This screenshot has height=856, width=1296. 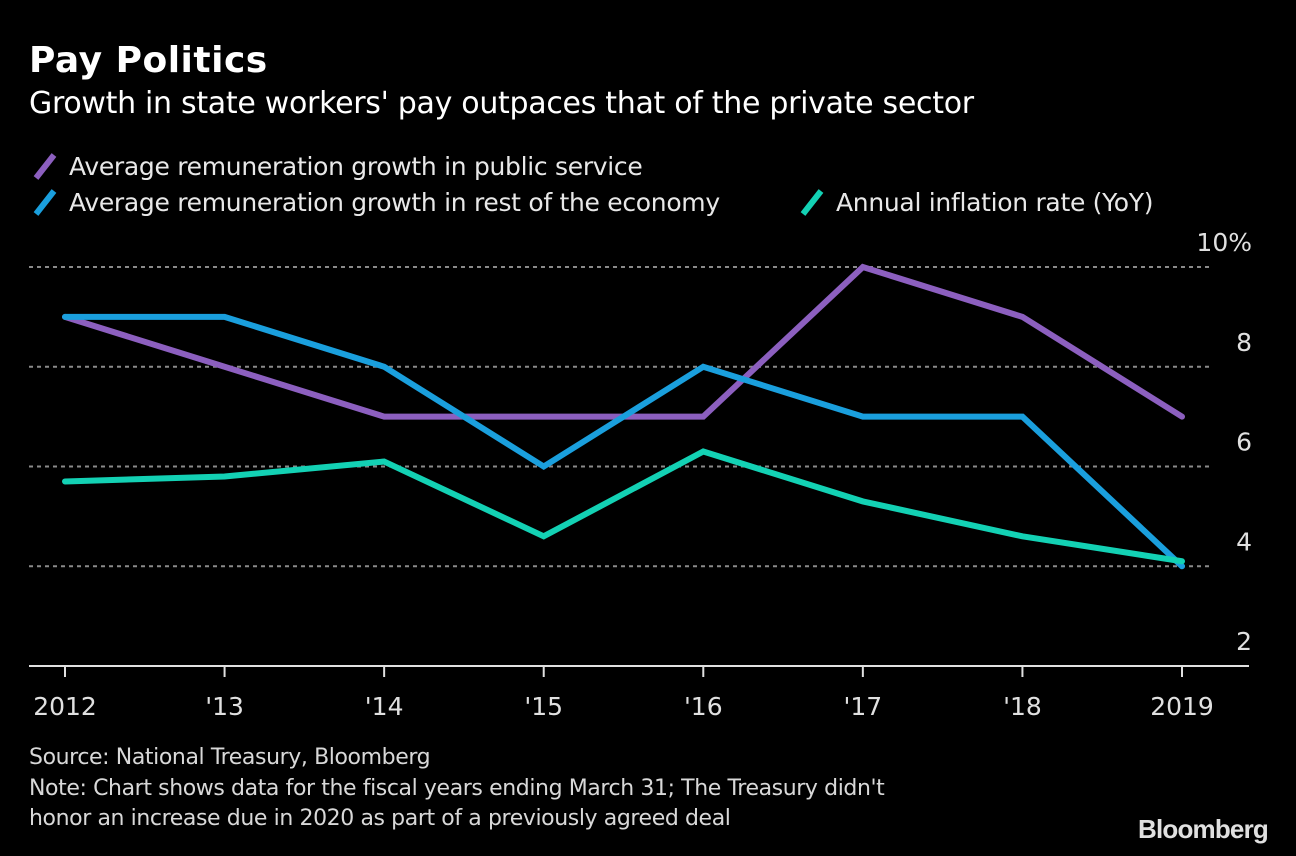 I want to click on y-axis-ticks: 2 4 6 8 10%, so click(x=1224, y=442).